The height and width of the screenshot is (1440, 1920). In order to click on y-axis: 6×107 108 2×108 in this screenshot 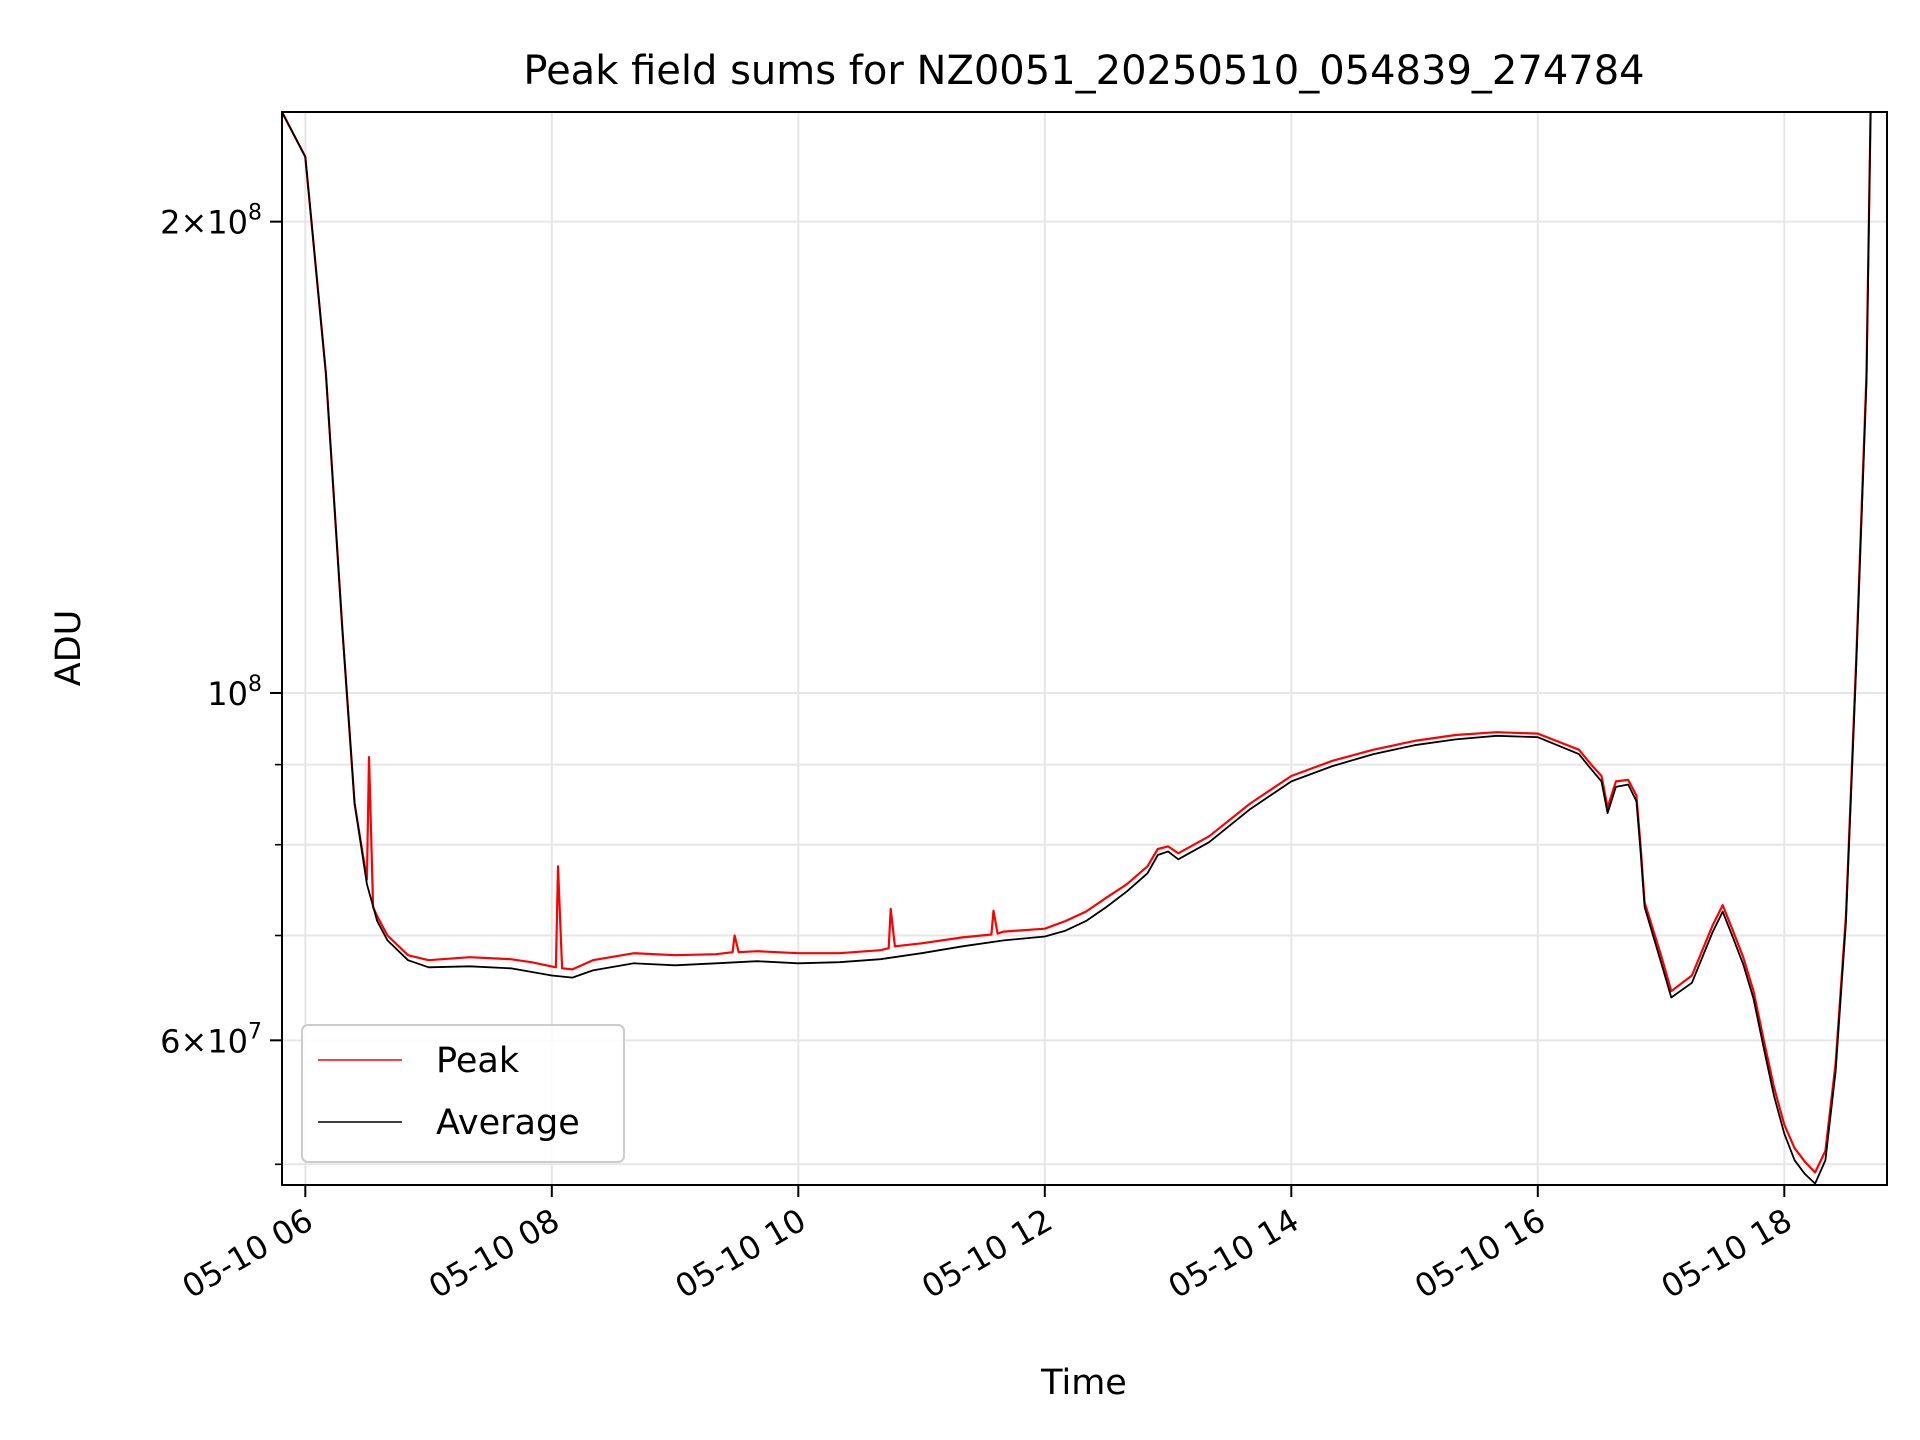, I will do `click(221, 683)`.